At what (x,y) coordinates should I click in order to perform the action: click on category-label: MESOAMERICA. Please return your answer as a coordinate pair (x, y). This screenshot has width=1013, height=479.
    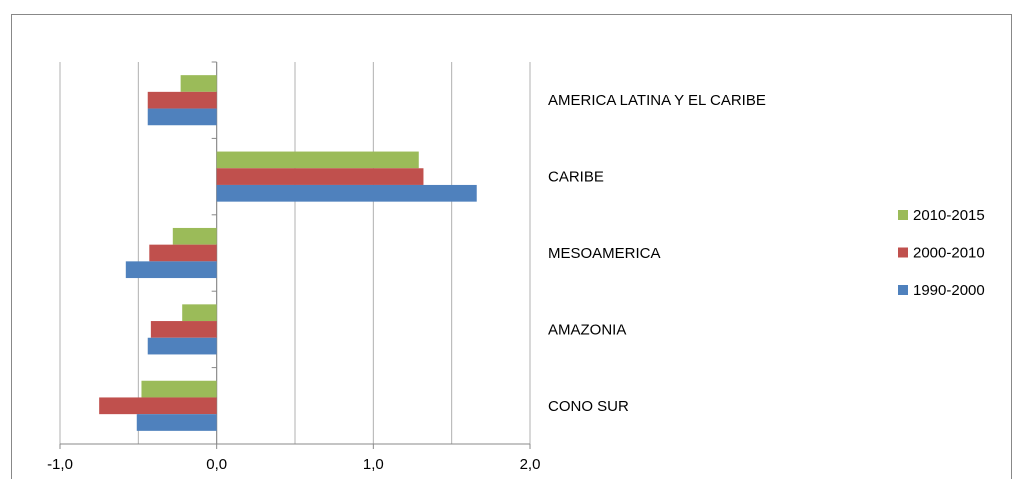
    Looking at the image, I should click on (604, 253).